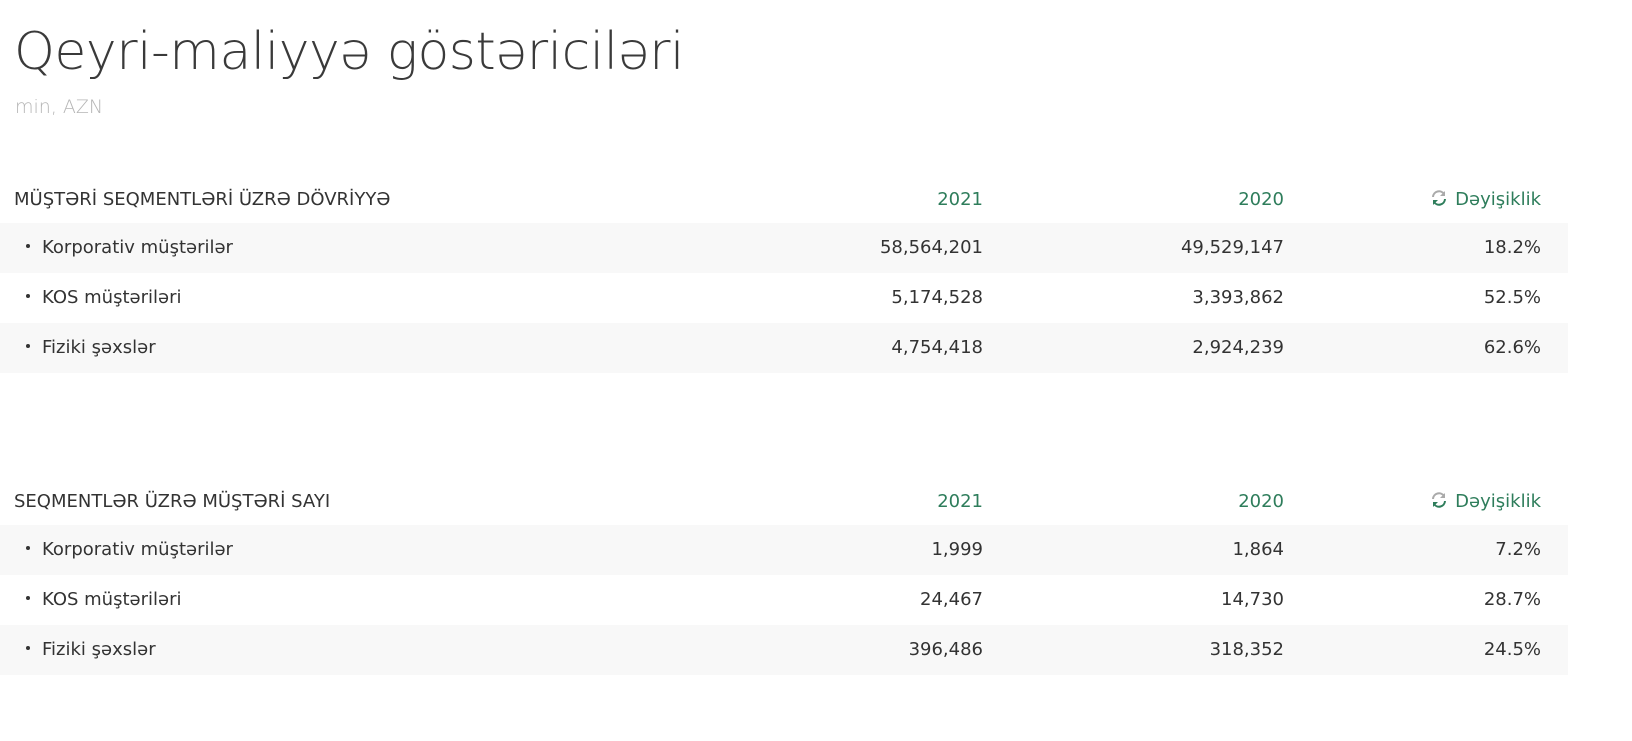 Image resolution: width=1632 pixels, height=741 pixels. What do you see at coordinates (1512, 247) in the screenshot?
I see `value-change: 18.2%` at bounding box center [1512, 247].